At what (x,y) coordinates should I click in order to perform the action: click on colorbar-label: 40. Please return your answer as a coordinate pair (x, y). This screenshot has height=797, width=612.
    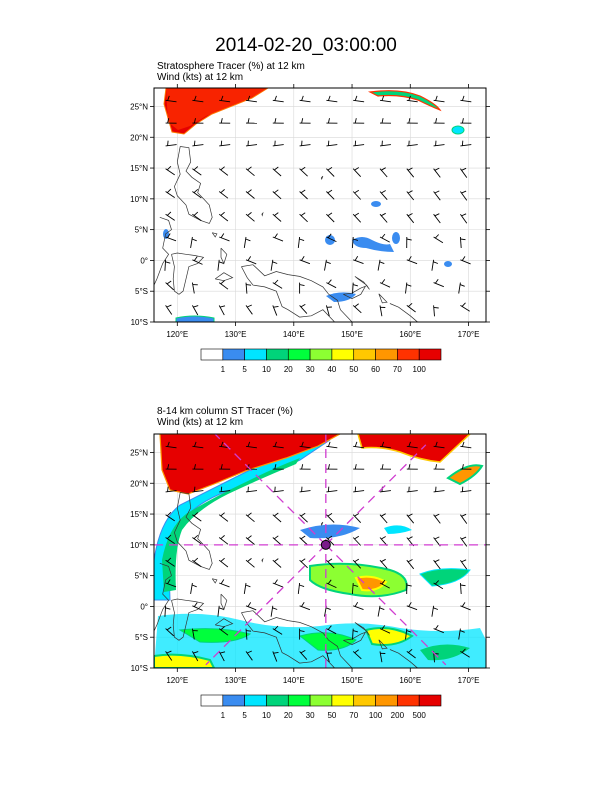
    Looking at the image, I should click on (331, 369).